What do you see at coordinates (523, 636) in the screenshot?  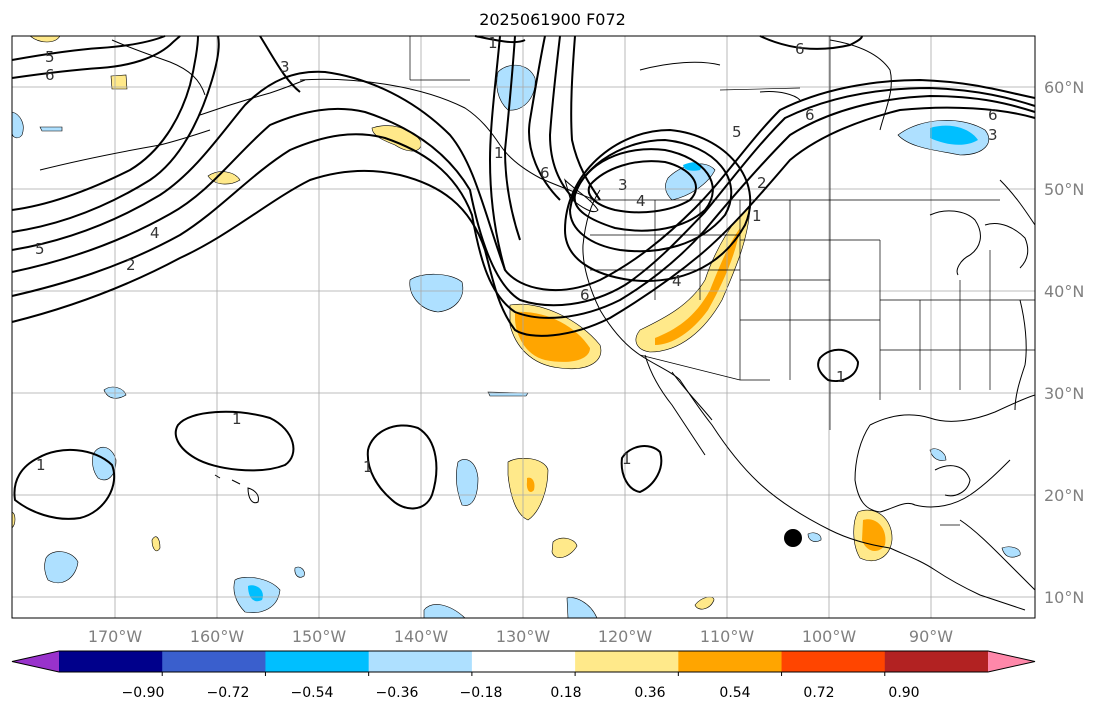 I see `lon-label: 130°W` at bounding box center [523, 636].